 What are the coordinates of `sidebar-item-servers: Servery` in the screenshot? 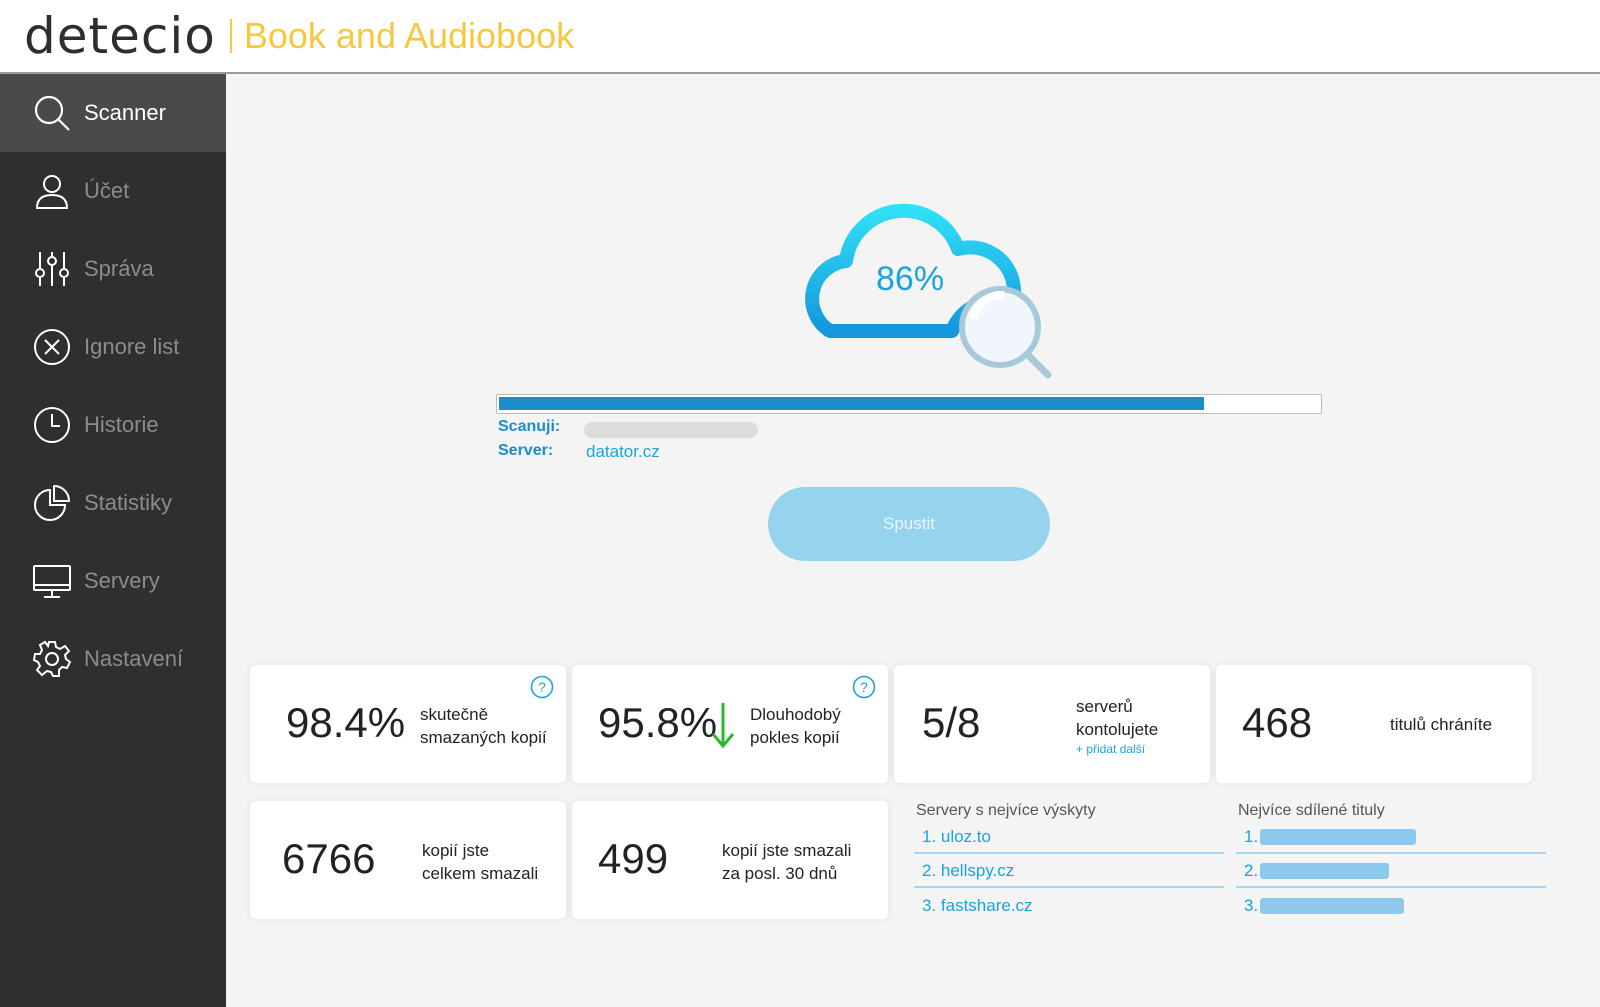 It's located at (113, 581).